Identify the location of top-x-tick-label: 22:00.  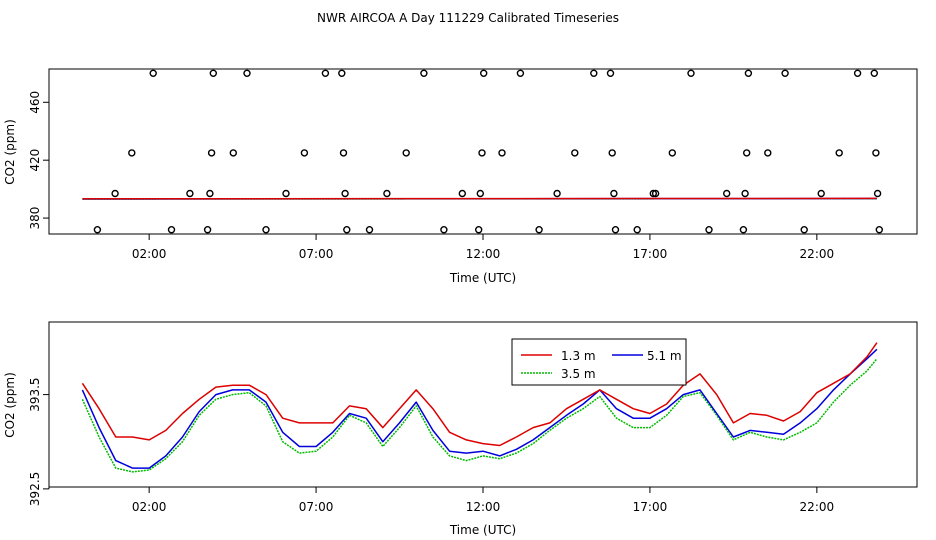
(817, 254).